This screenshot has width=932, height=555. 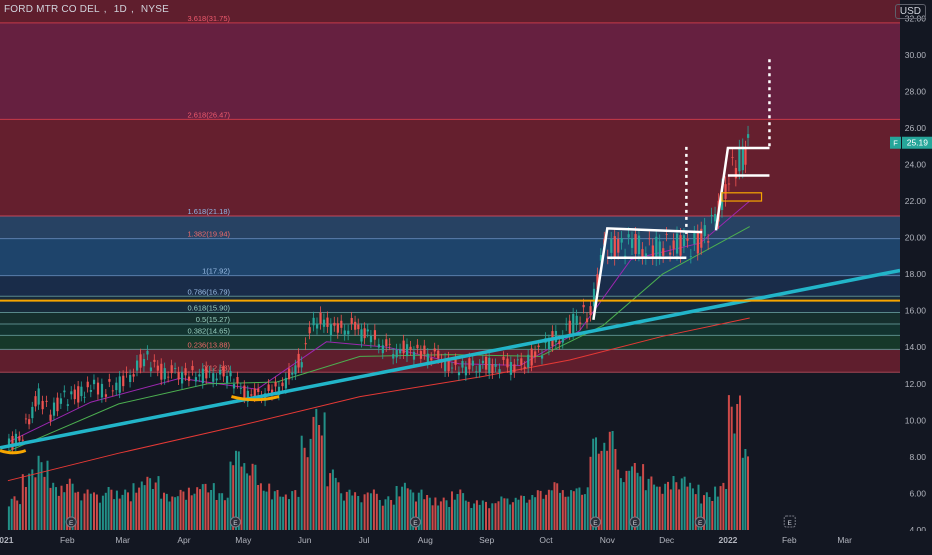 I want to click on last-price-label: 25.19, so click(x=918, y=143).